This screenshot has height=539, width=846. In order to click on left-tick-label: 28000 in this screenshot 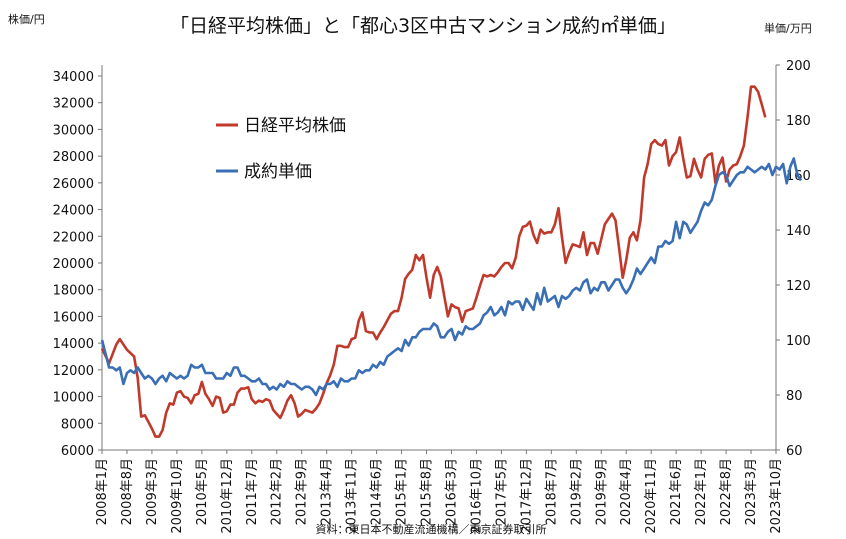, I will do `click(73, 157)`.